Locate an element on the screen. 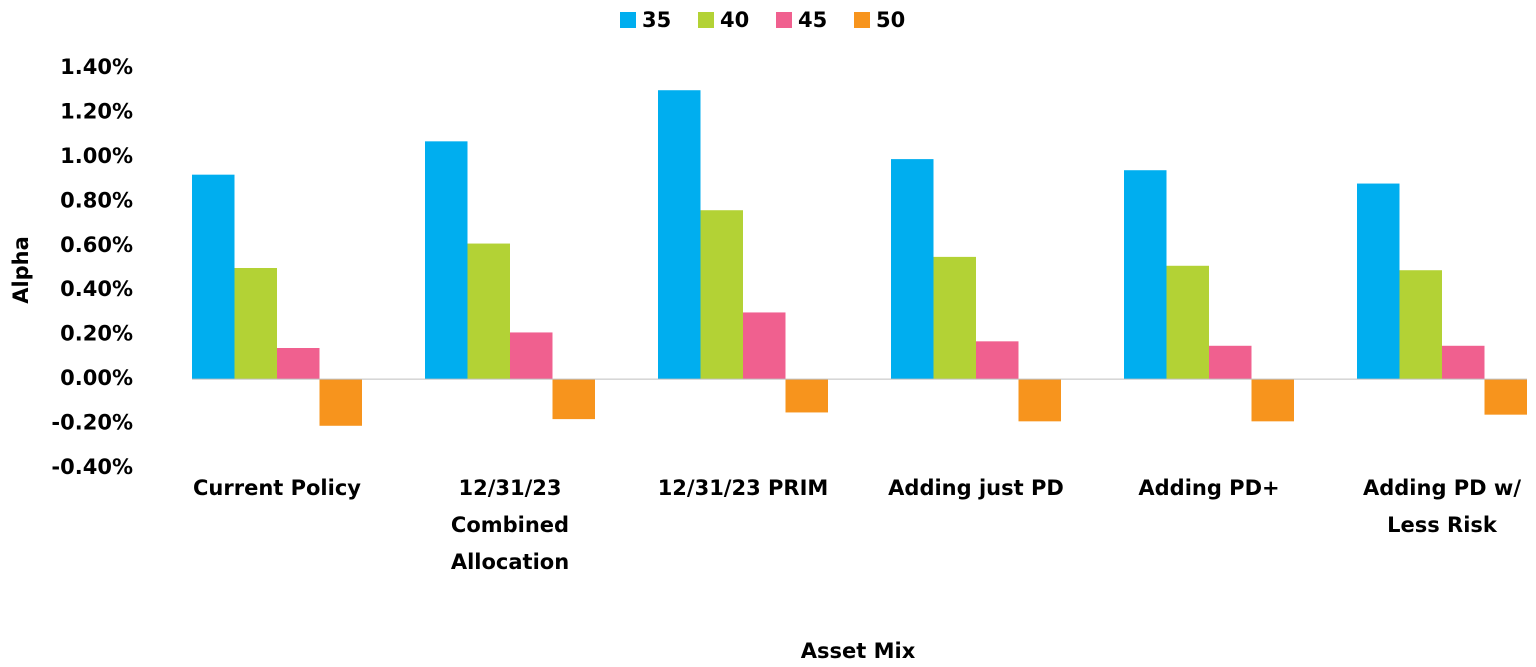  y-tick-label: 1.20% is located at coordinates (96, 111).